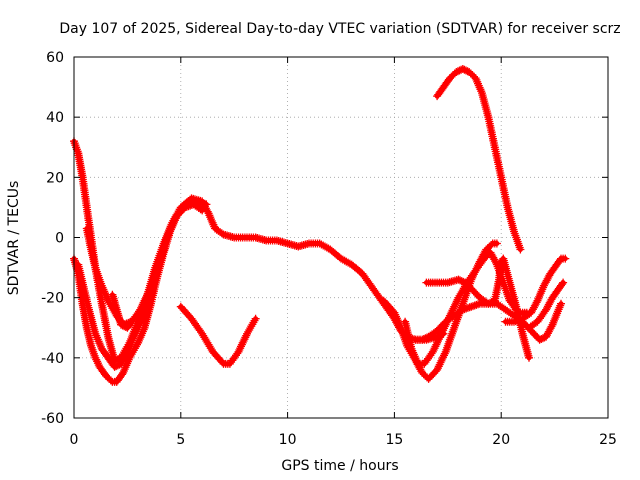  What do you see at coordinates (55, 178) in the screenshot?
I see `y-tick-label: 20` at bounding box center [55, 178].